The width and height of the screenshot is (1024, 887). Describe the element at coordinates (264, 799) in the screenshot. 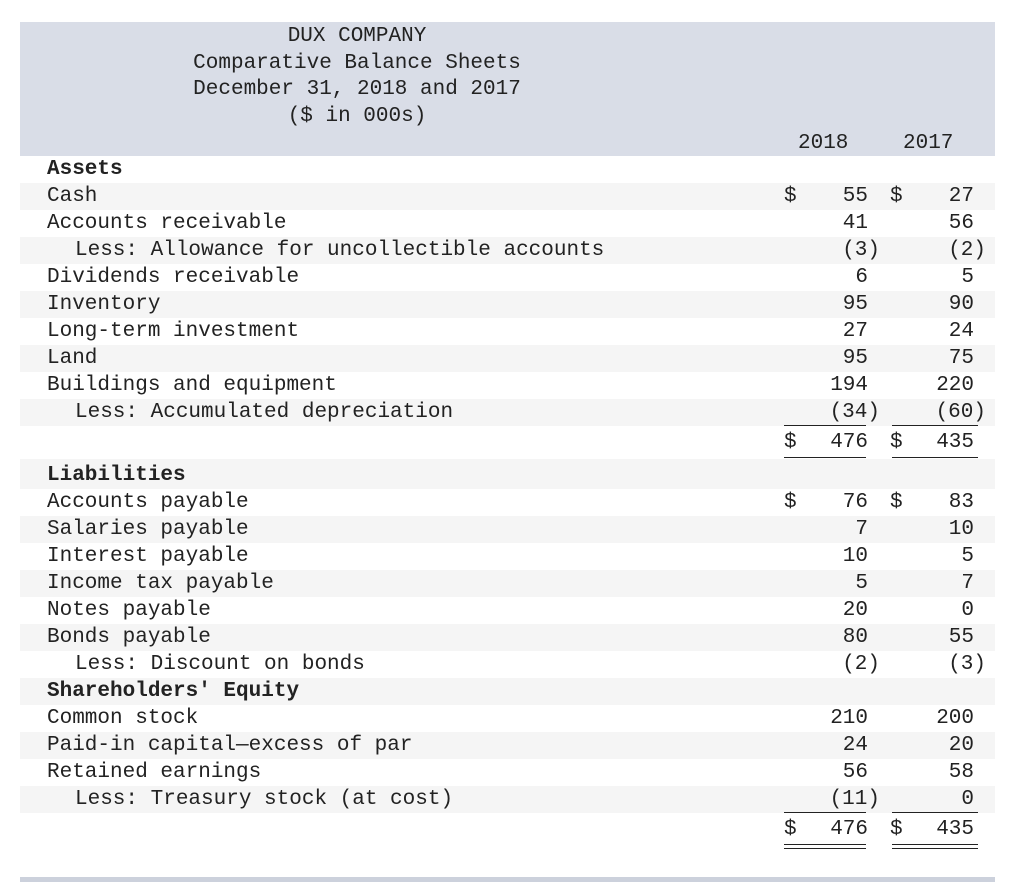

I see `row-label: Less: Treasury stock (at cost)` at that location.